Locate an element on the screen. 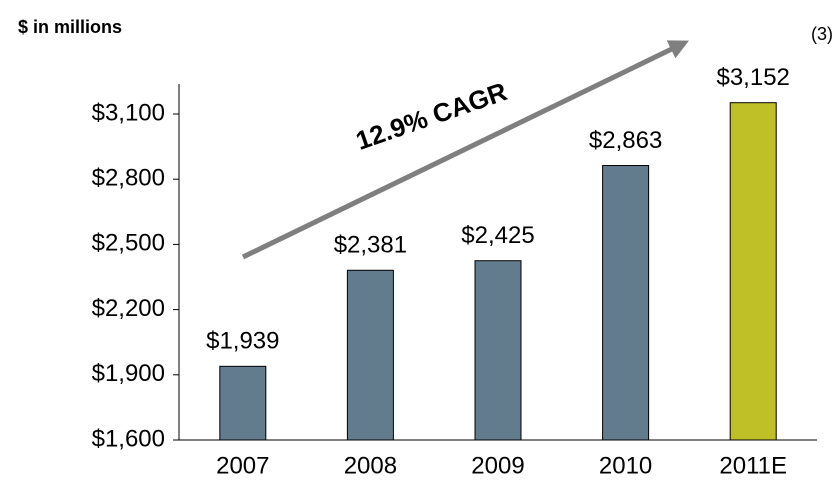  x-tick-label: 2010 is located at coordinates (625, 465).